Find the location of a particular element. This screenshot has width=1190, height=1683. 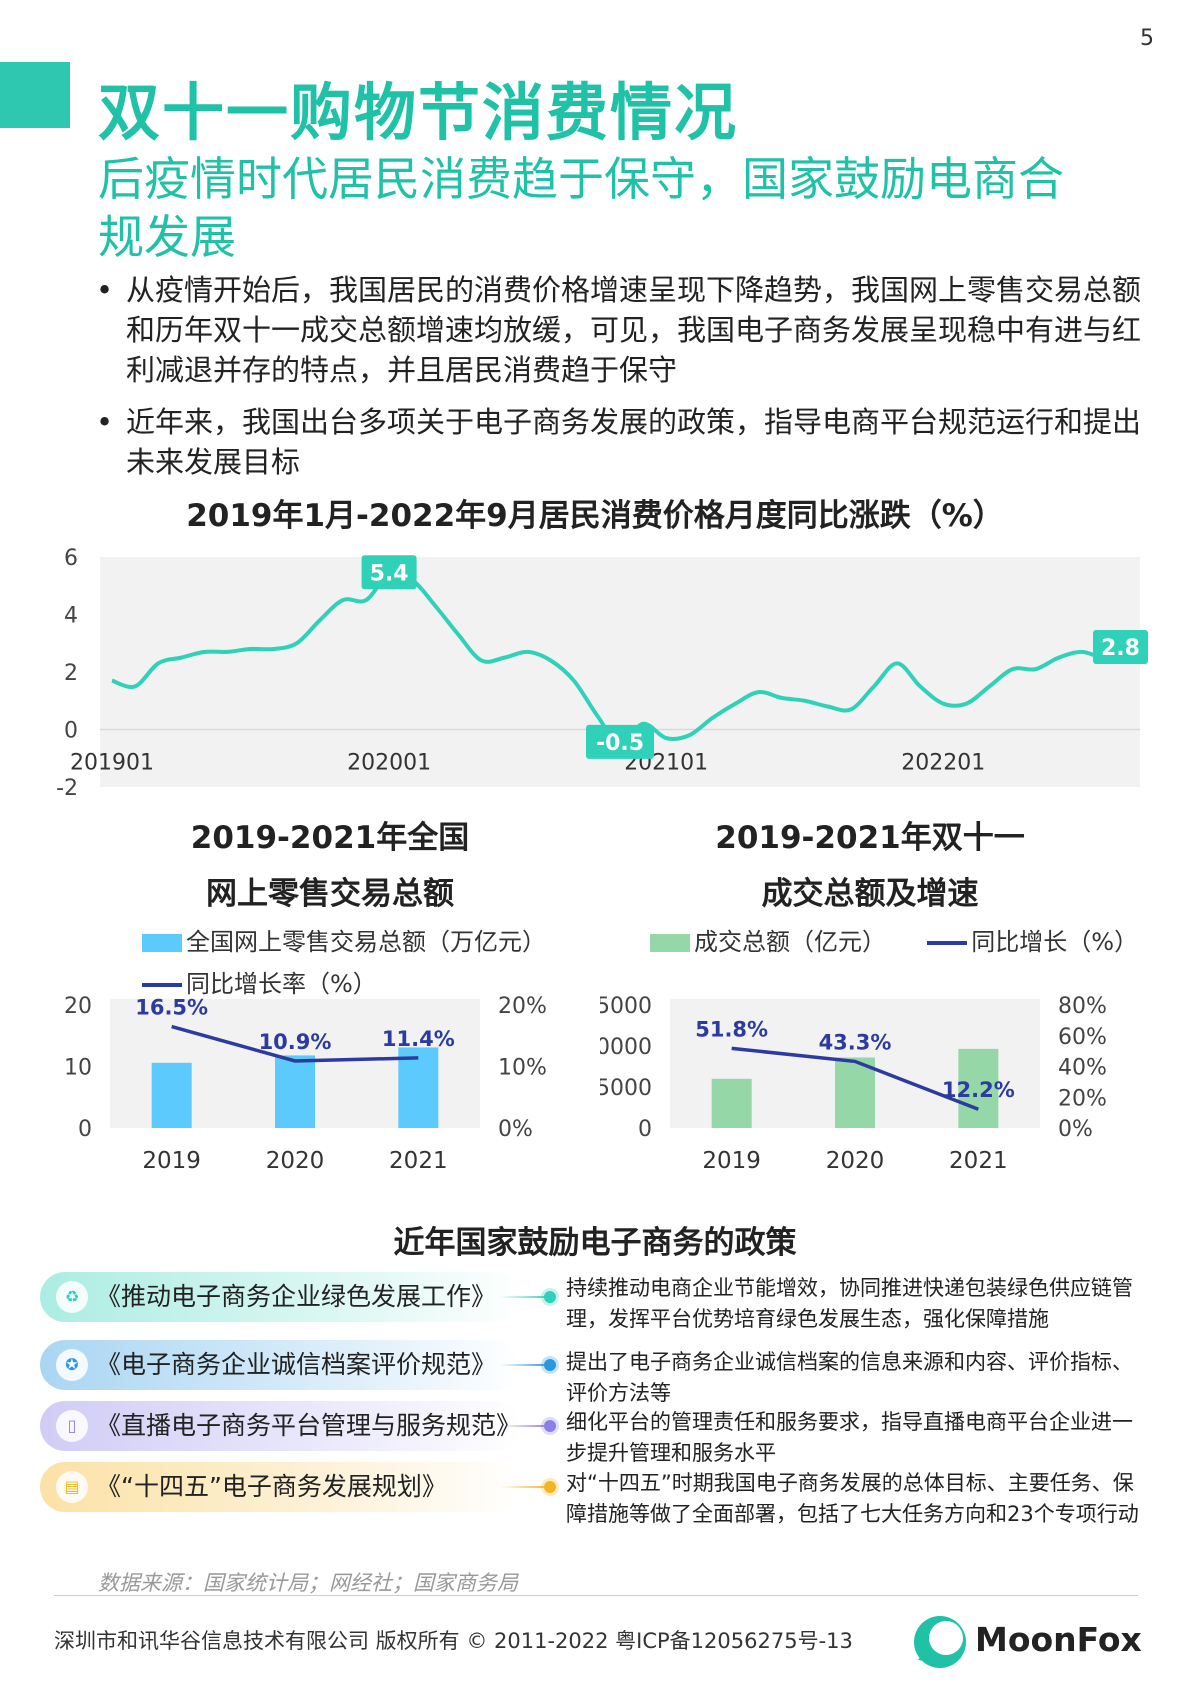

online-retail-bar-chart: 20 10 0 20% 10% 0% 2019 2020 2021 16.5% 10.9% 11.4% is located at coordinates (305, 1084).